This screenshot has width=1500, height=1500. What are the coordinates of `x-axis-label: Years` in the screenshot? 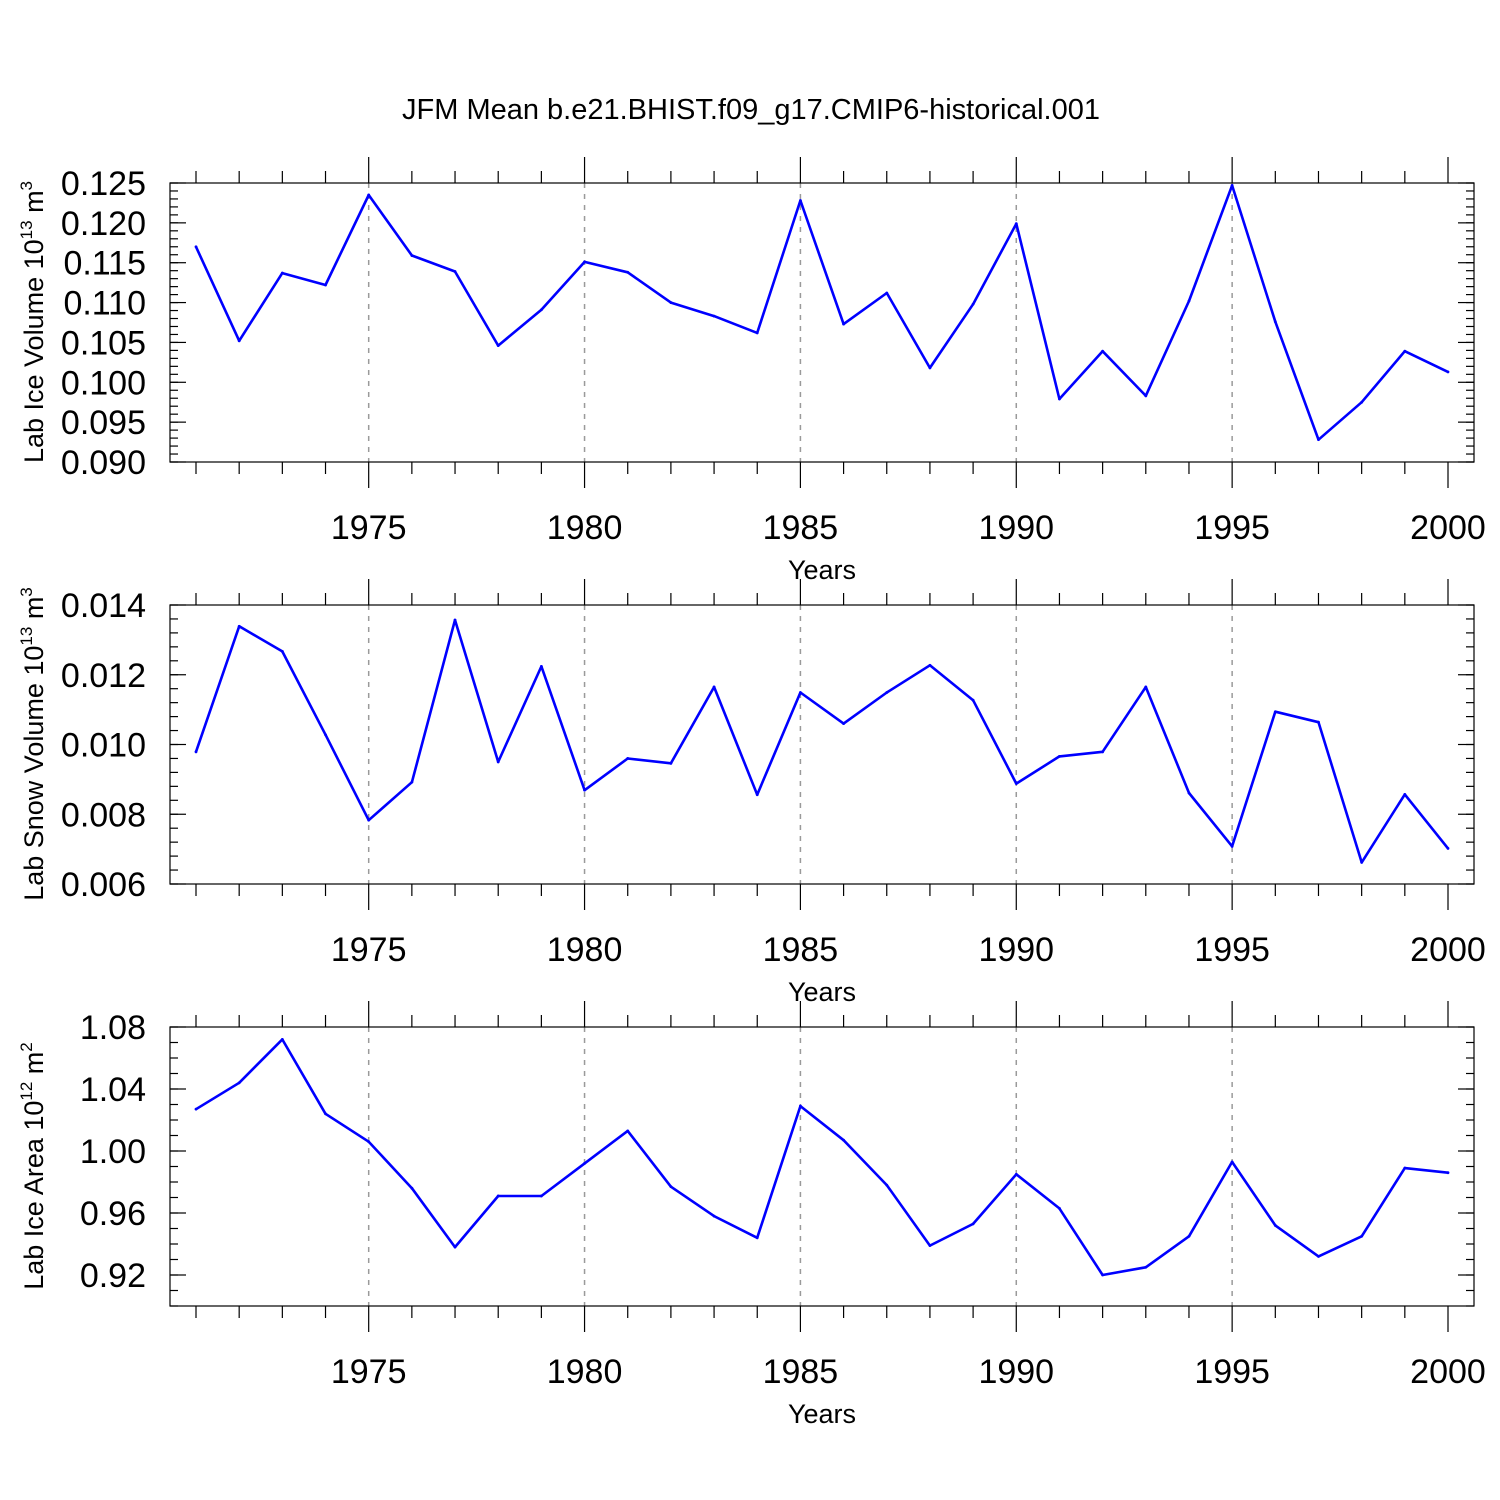 It's located at (822, 1414).